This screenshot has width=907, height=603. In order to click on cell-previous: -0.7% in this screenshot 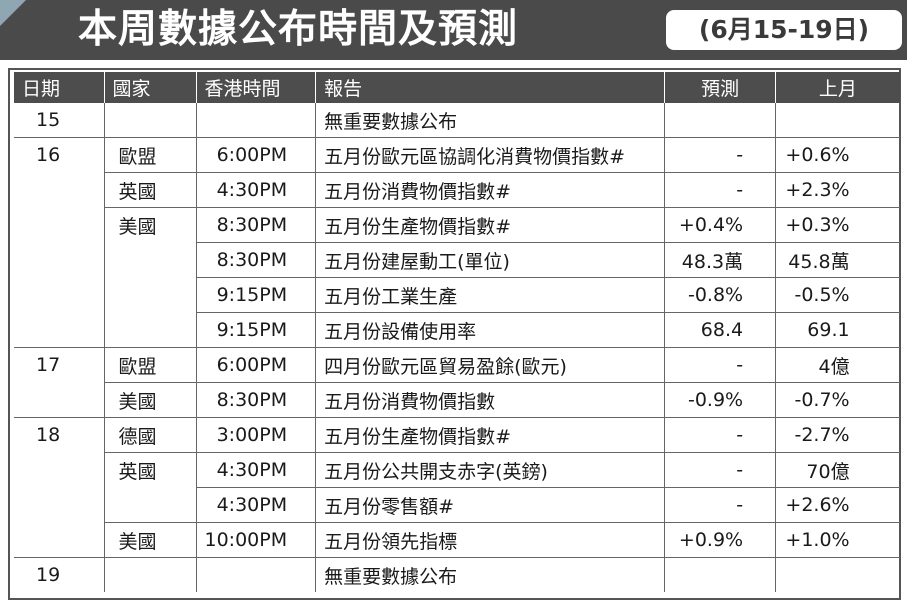, I will do `click(837, 400)`.